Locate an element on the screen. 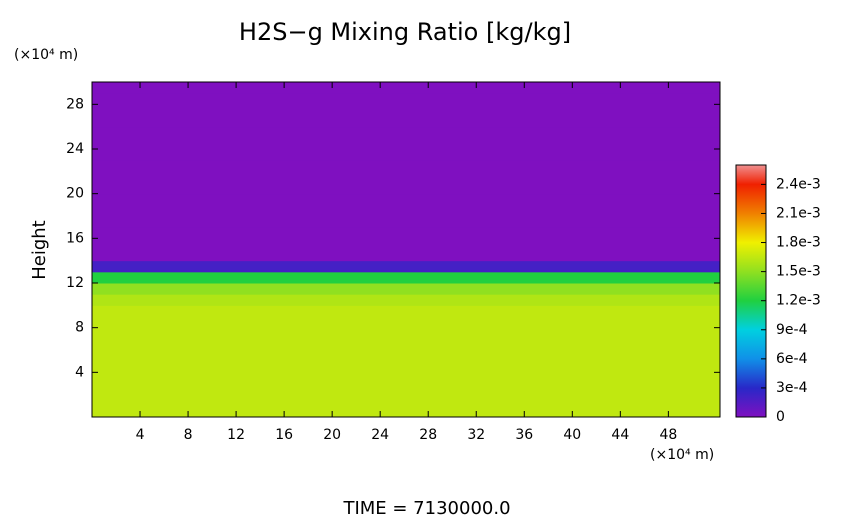 The width and height of the screenshot is (854, 519). colorbar-tick-label: 1.2e-3 is located at coordinates (798, 301).